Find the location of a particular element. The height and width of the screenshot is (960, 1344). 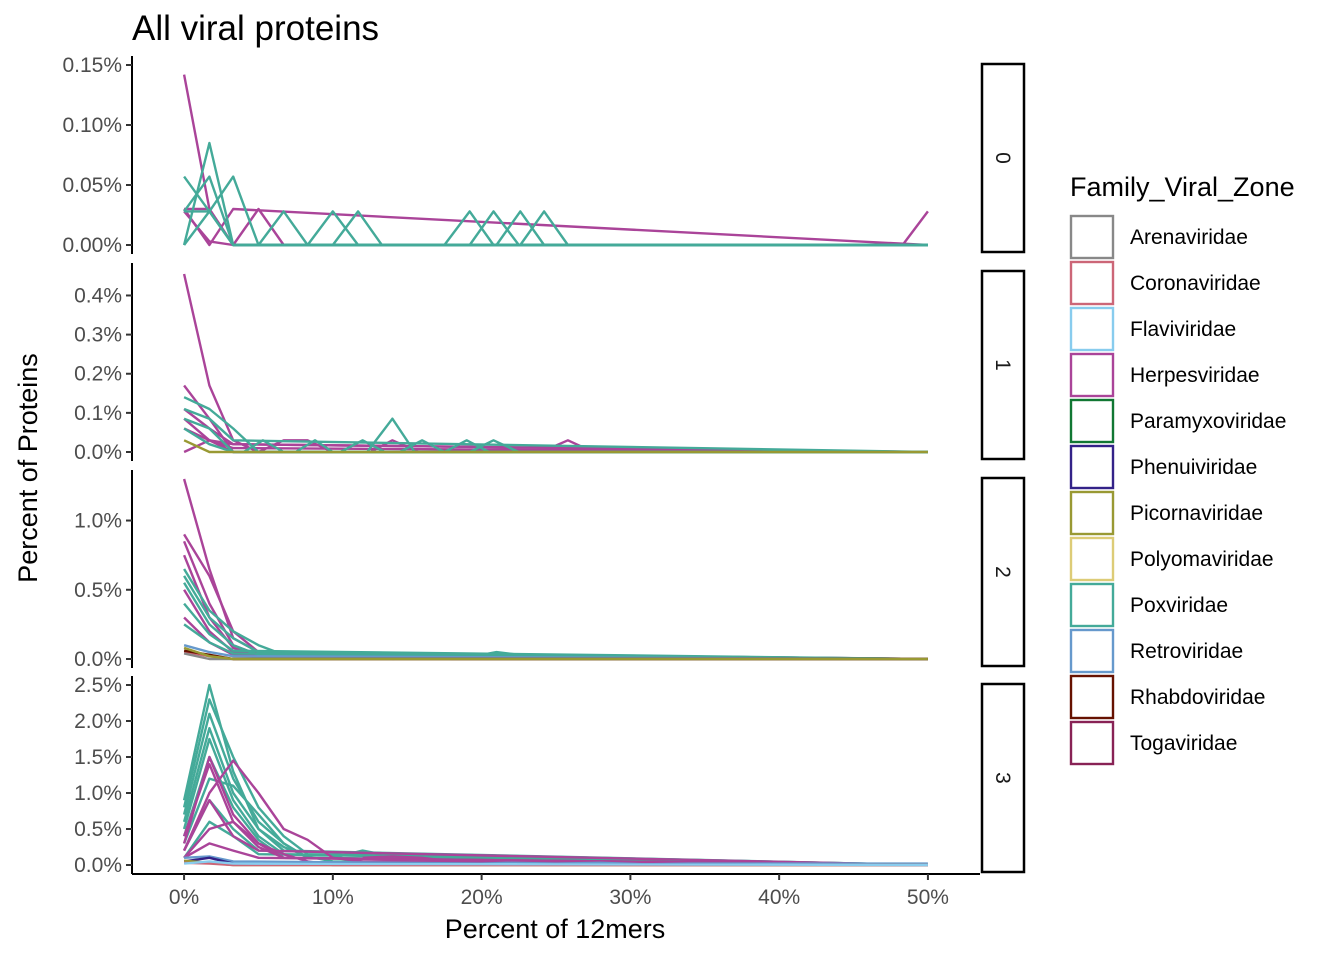

y-tick-label: 0.00% is located at coordinates (92, 245).